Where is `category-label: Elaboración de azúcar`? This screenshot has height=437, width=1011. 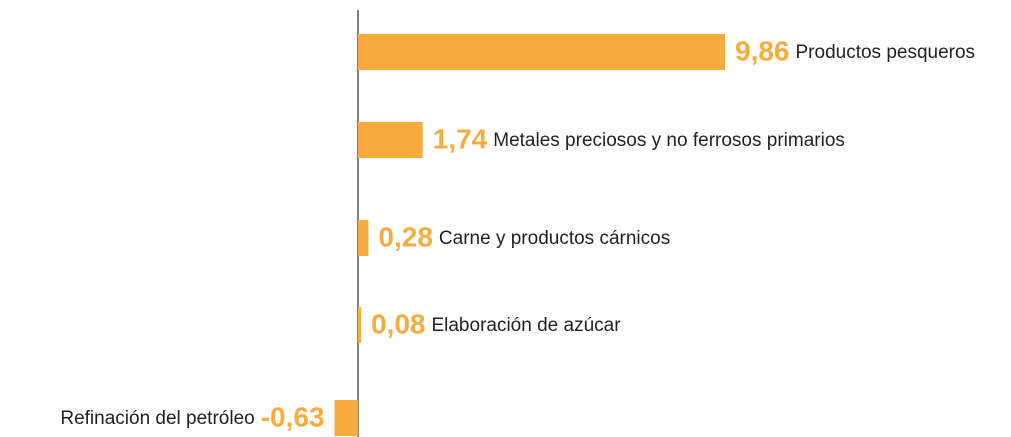 category-label: Elaboración de azúcar is located at coordinates (526, 325).